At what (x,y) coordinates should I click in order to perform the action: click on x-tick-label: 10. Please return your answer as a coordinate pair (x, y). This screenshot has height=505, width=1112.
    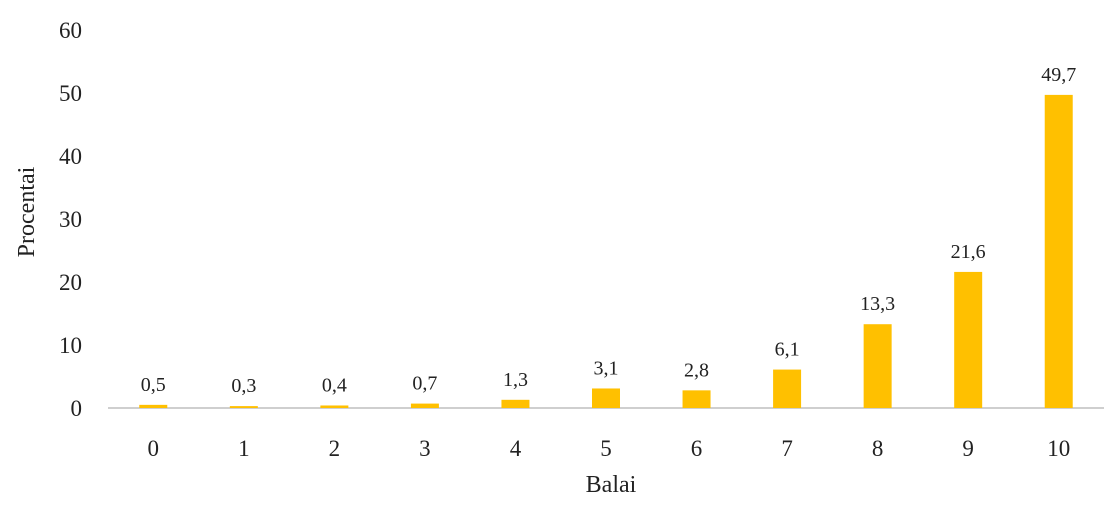
    Looking at the image, I should click on (1058, 448).